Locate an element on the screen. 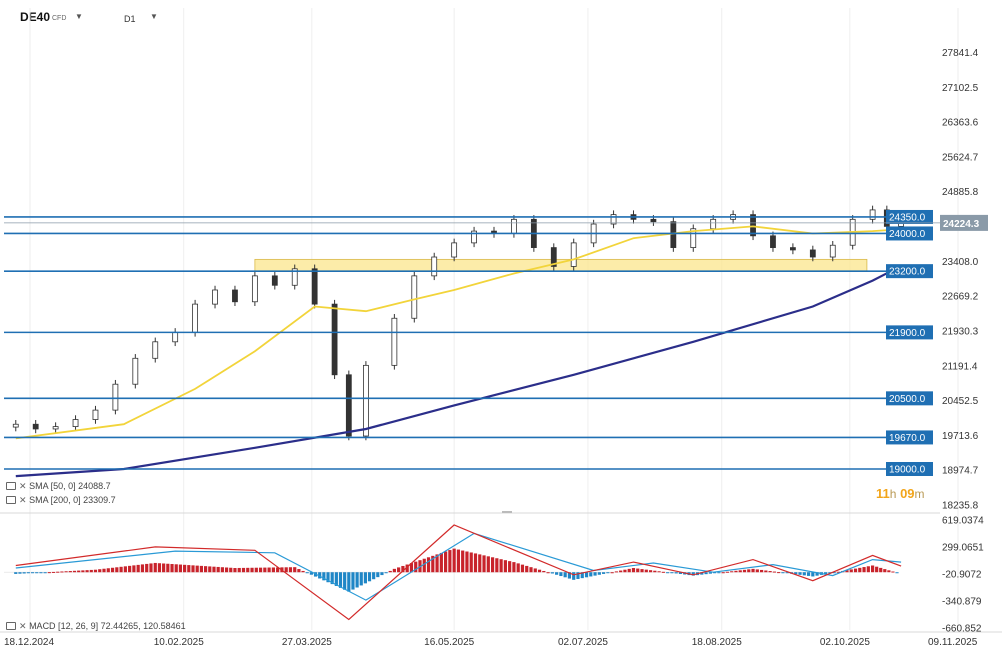 This screenshot has width=1002, height=659. symbol-name: DE40 is located at coordinates (35, 17).